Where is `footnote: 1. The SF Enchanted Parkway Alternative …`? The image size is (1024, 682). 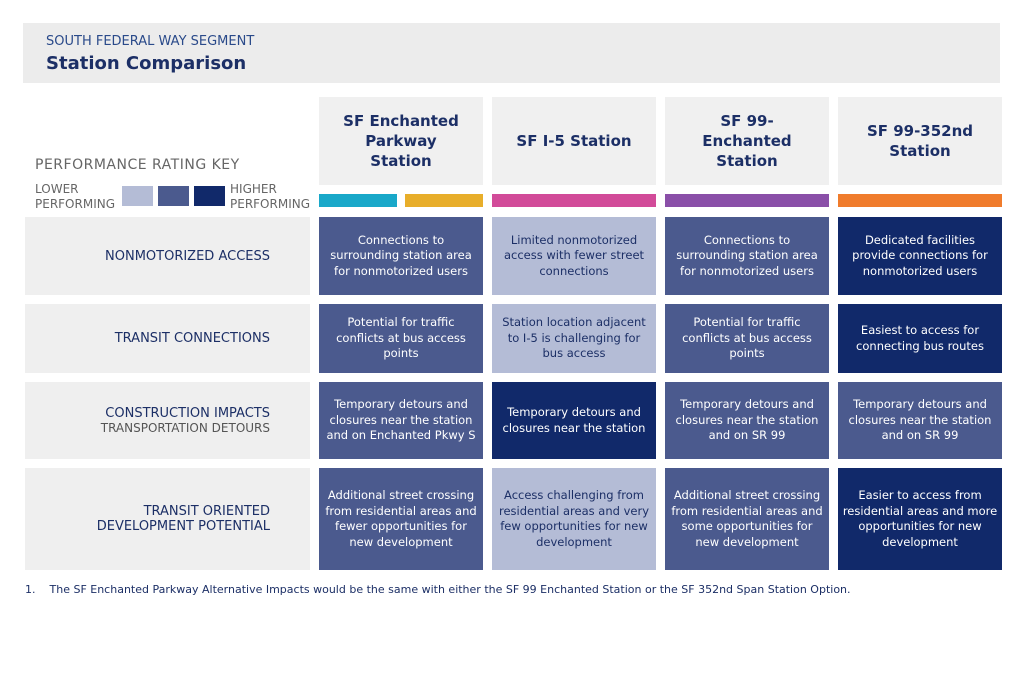 footnote: 1. The SF Enchanted Parkway Alternative … is located at coordinates (438, 589).